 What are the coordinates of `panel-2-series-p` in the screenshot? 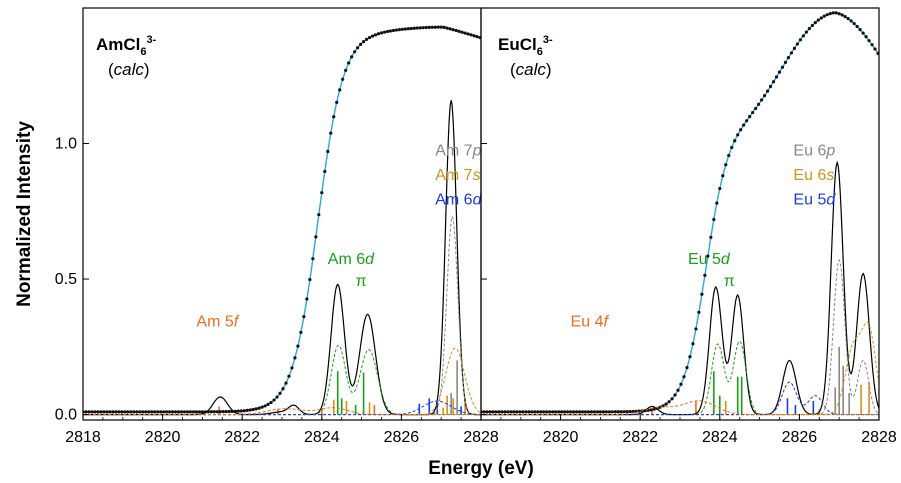 It's located at (680, 337).